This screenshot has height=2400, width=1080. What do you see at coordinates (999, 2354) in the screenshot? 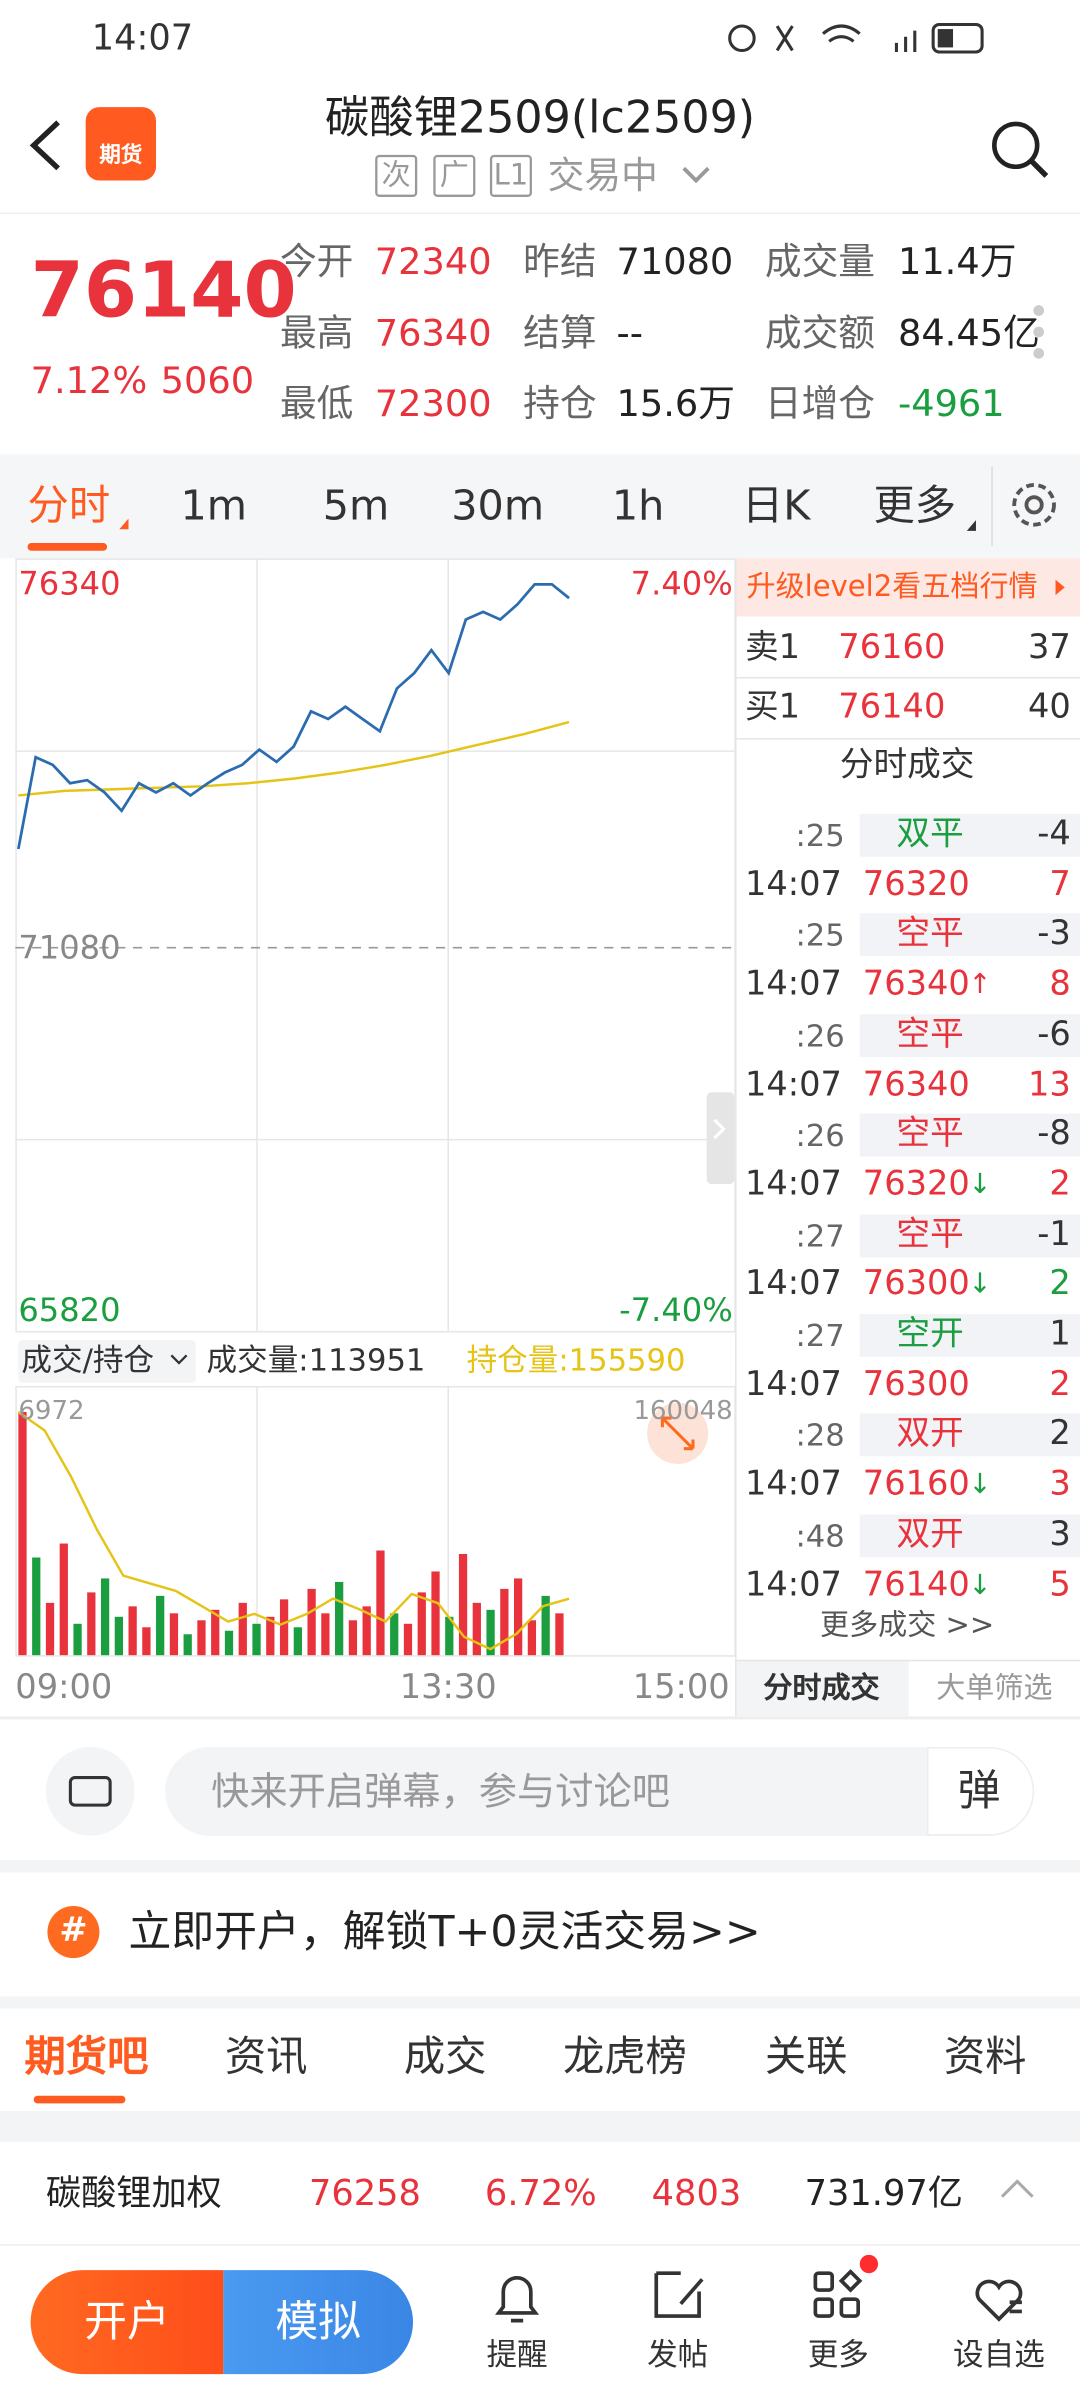
I see `nav-item: 设自选` at bounding box center [999, 2354].